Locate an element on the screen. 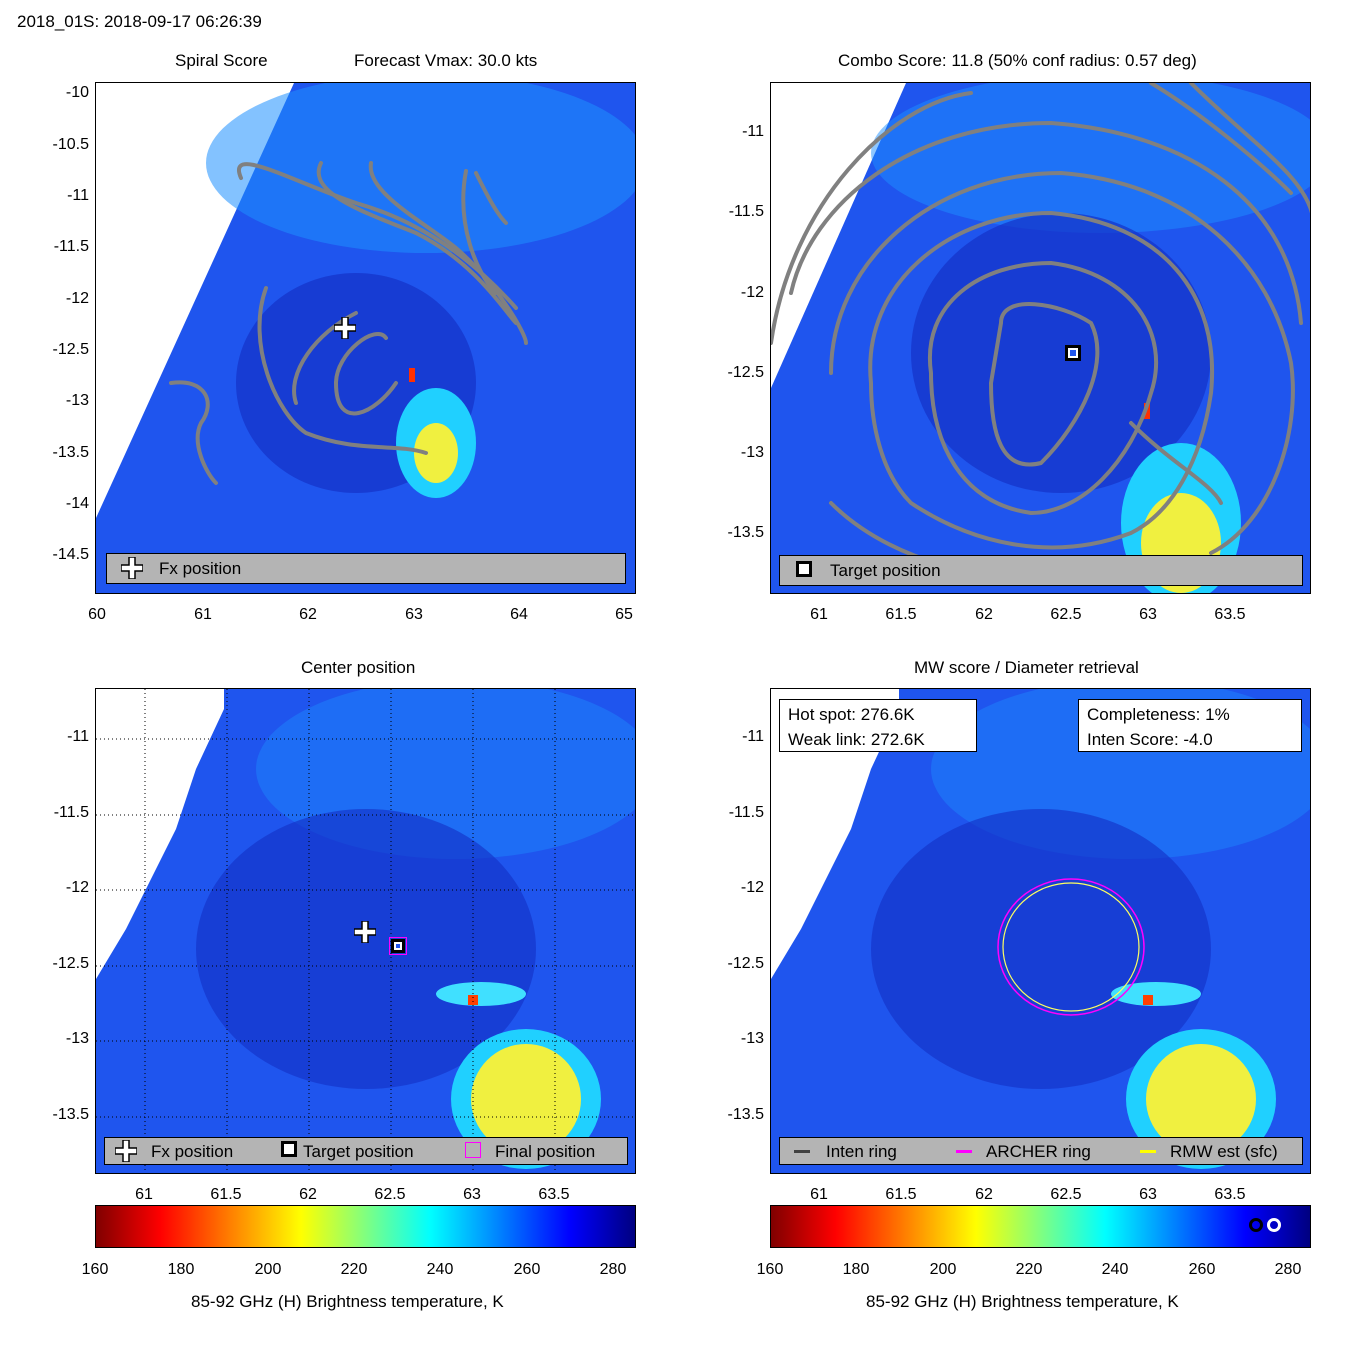  y-tick-label: -14 is located at coordinates (77, 503).